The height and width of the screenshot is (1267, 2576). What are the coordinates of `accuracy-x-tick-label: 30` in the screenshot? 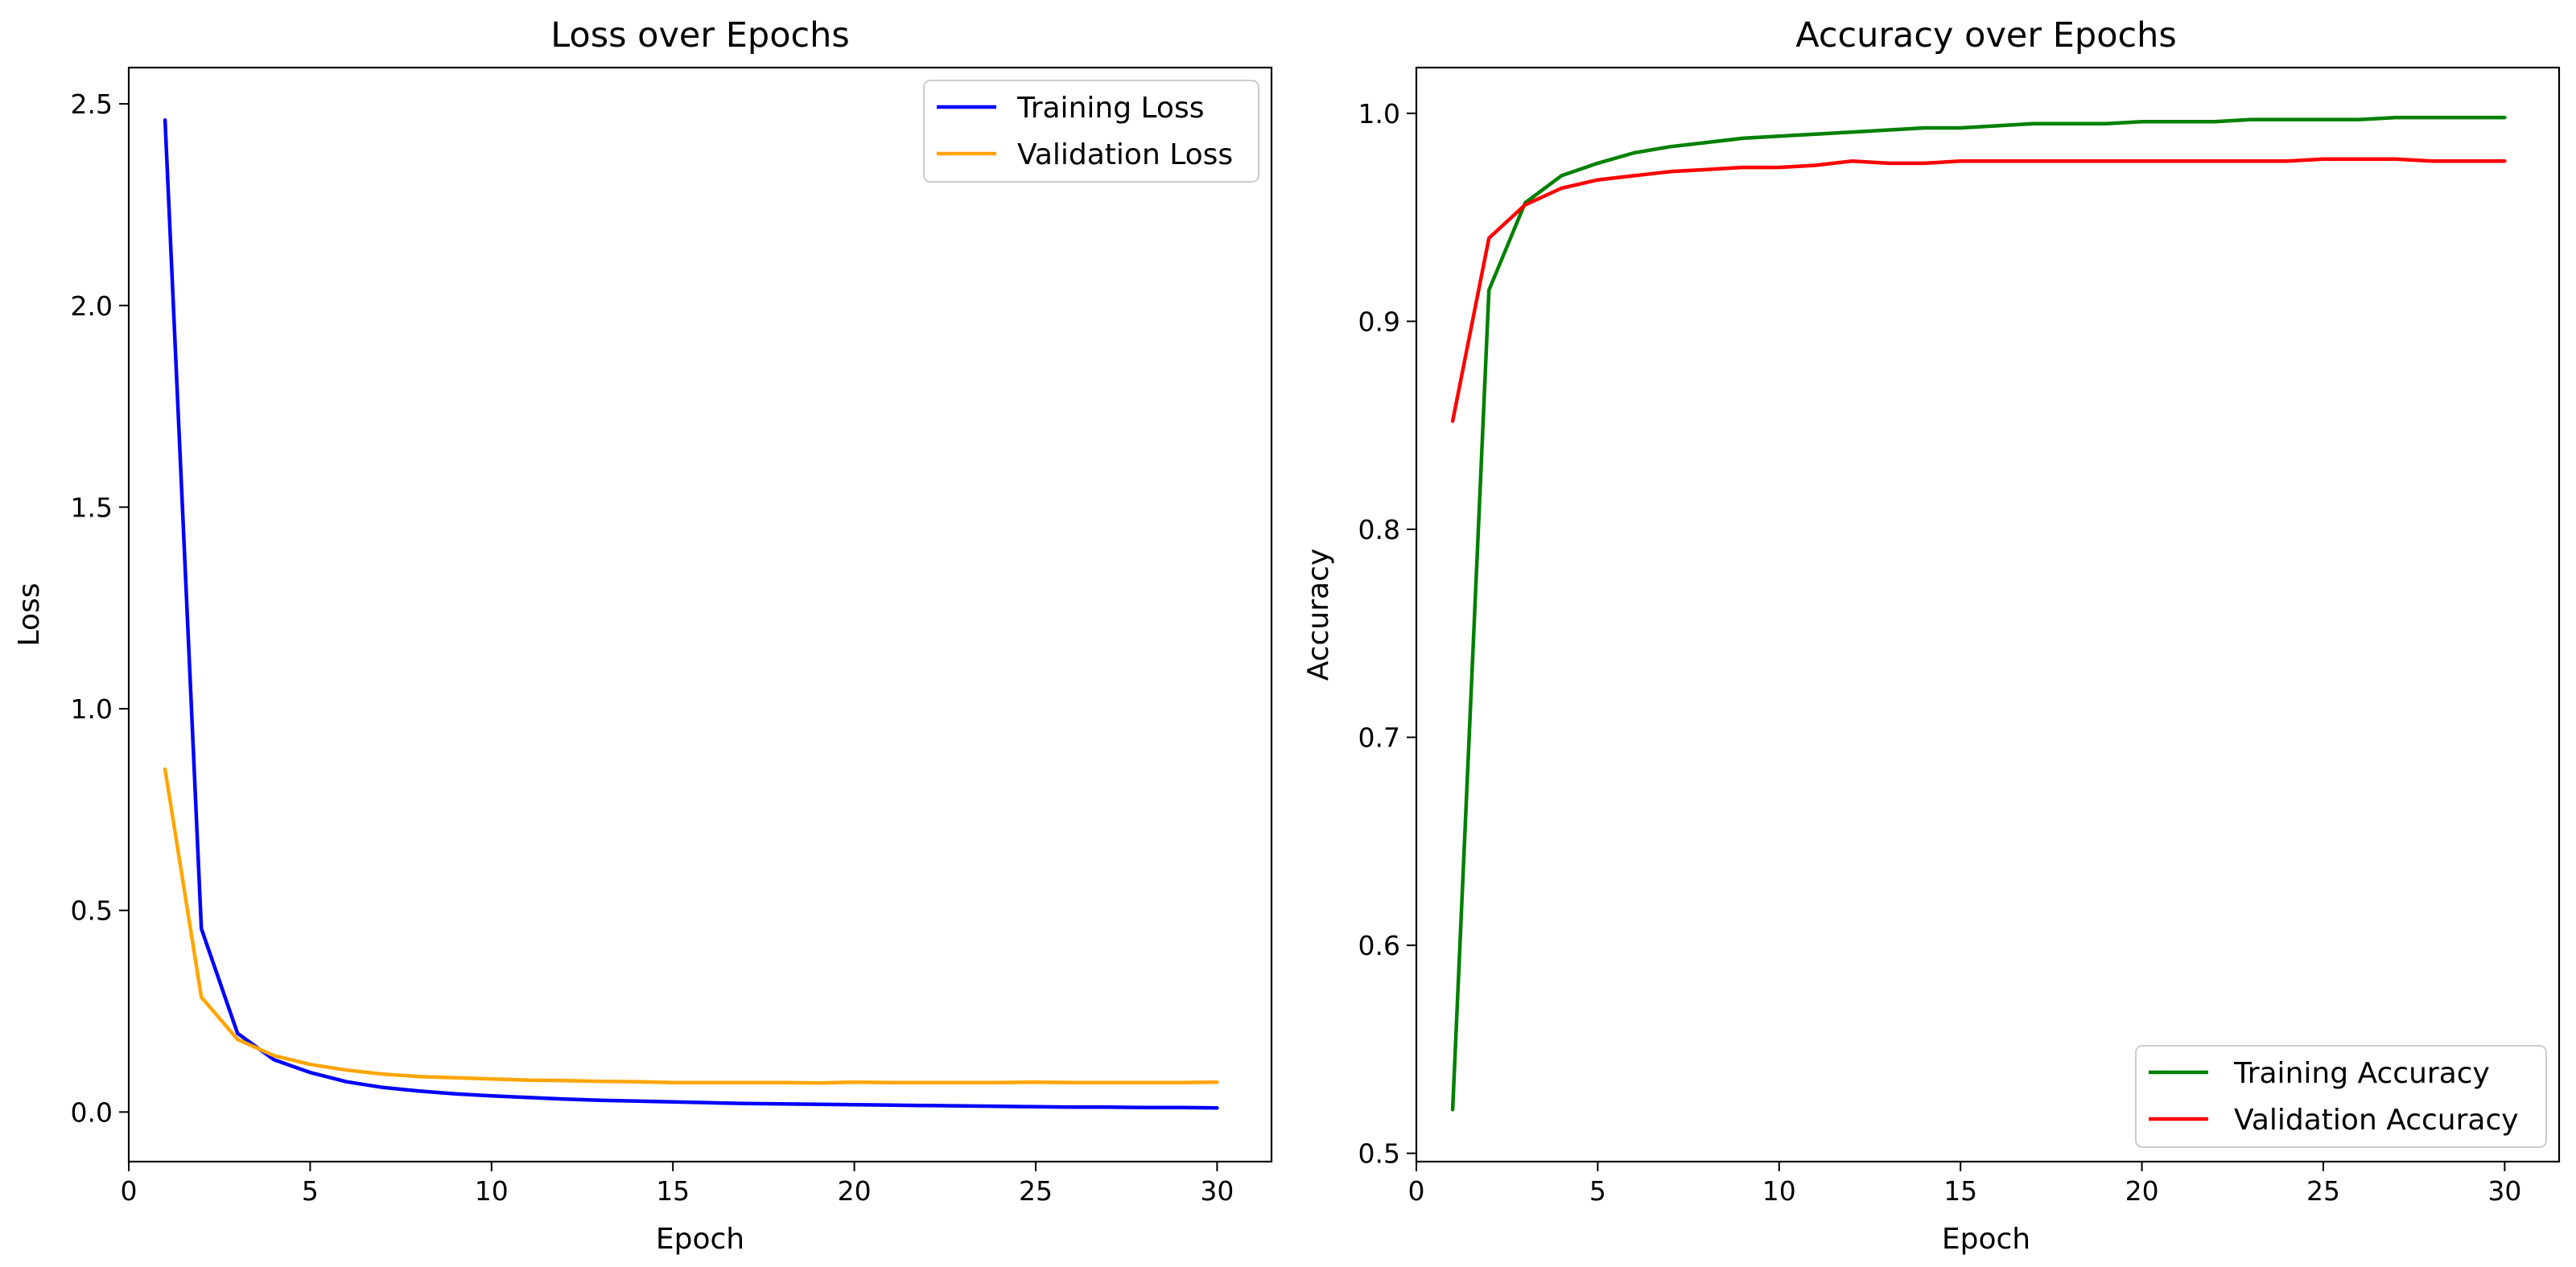 It's located at (2504, 1191).